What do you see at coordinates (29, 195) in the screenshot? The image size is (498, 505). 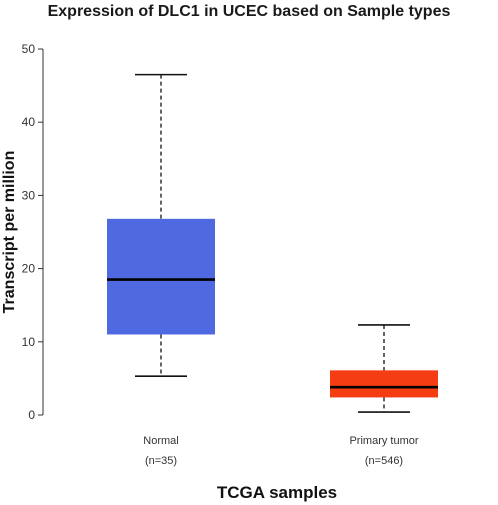 I see `y-tick-label: 30` at bounding box center [29, 195].